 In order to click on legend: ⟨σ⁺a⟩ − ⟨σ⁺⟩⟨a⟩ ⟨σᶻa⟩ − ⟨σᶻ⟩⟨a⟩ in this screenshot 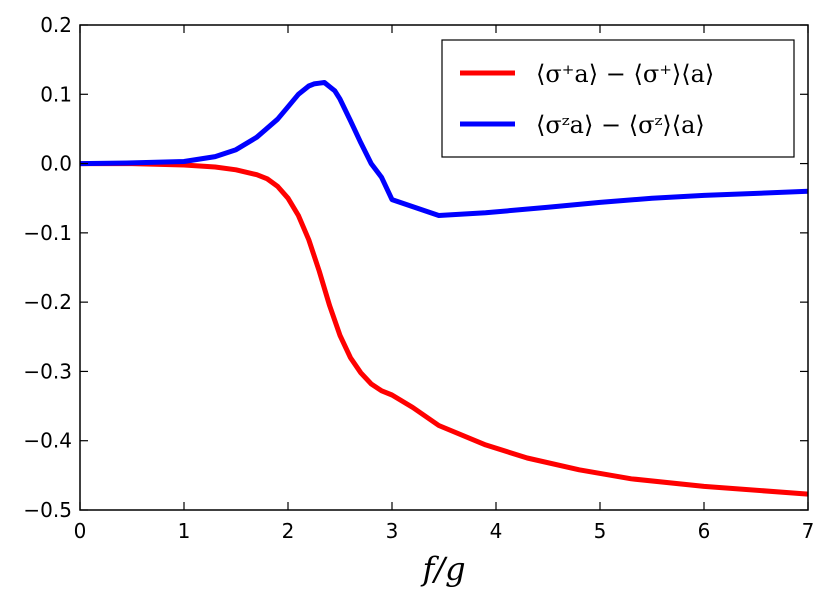, I will do `click(618, 98)`.